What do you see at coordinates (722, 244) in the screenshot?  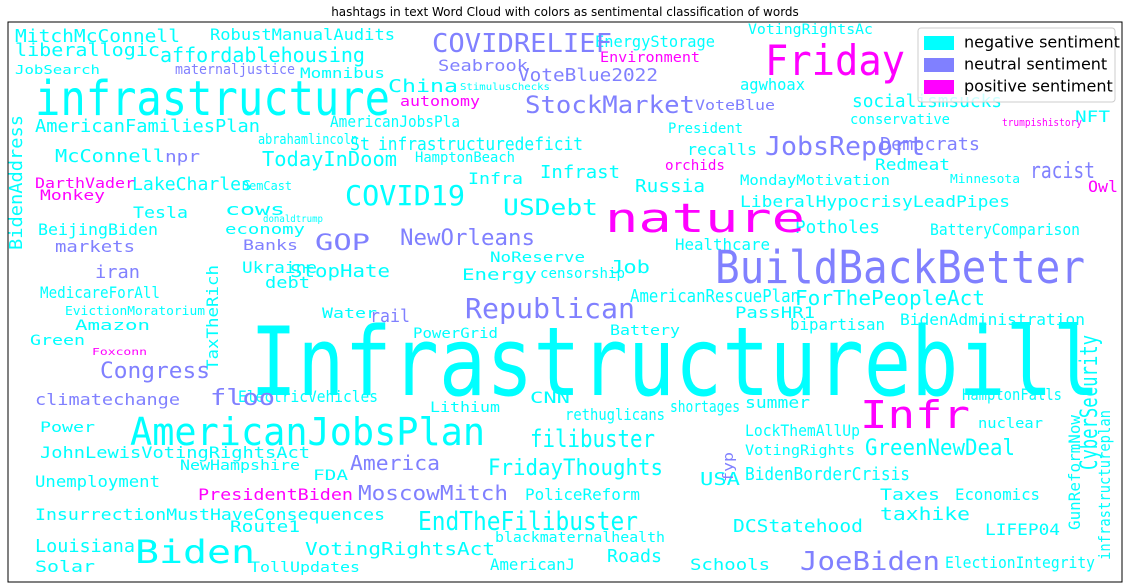 I see `word: Healthcare` at bounding box center [722, 244].